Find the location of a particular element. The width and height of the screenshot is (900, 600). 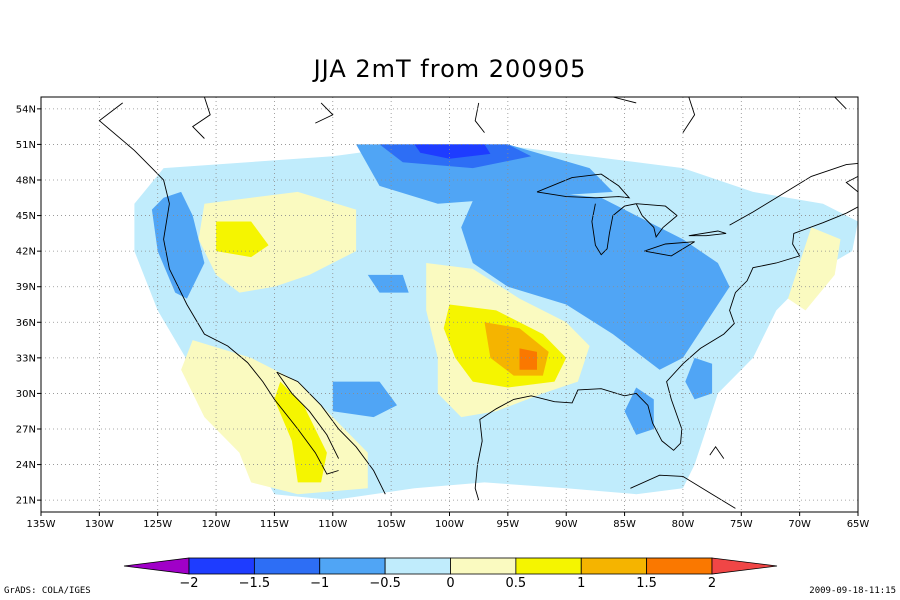

latitude-tick-label: 30N is located at coordinates (26, 394).